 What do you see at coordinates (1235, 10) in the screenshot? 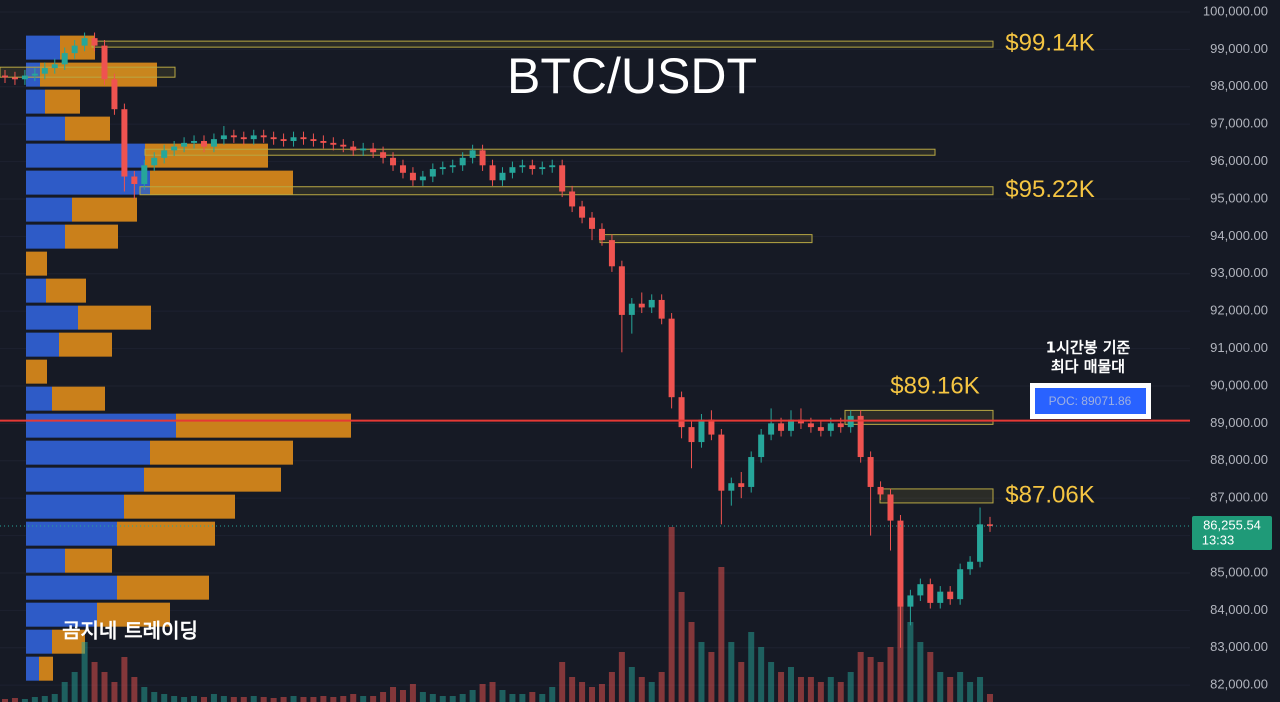
I see `y-tick-label: 100,000.00` at bounding box center [1235, 10].